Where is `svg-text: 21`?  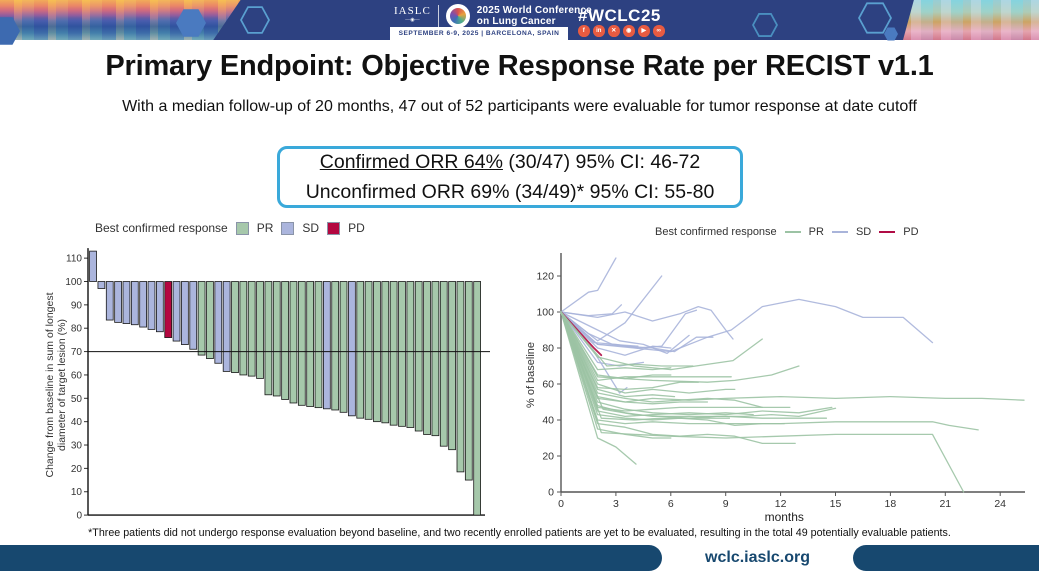 svg-text: 21 is located at coordinates (945, 504).